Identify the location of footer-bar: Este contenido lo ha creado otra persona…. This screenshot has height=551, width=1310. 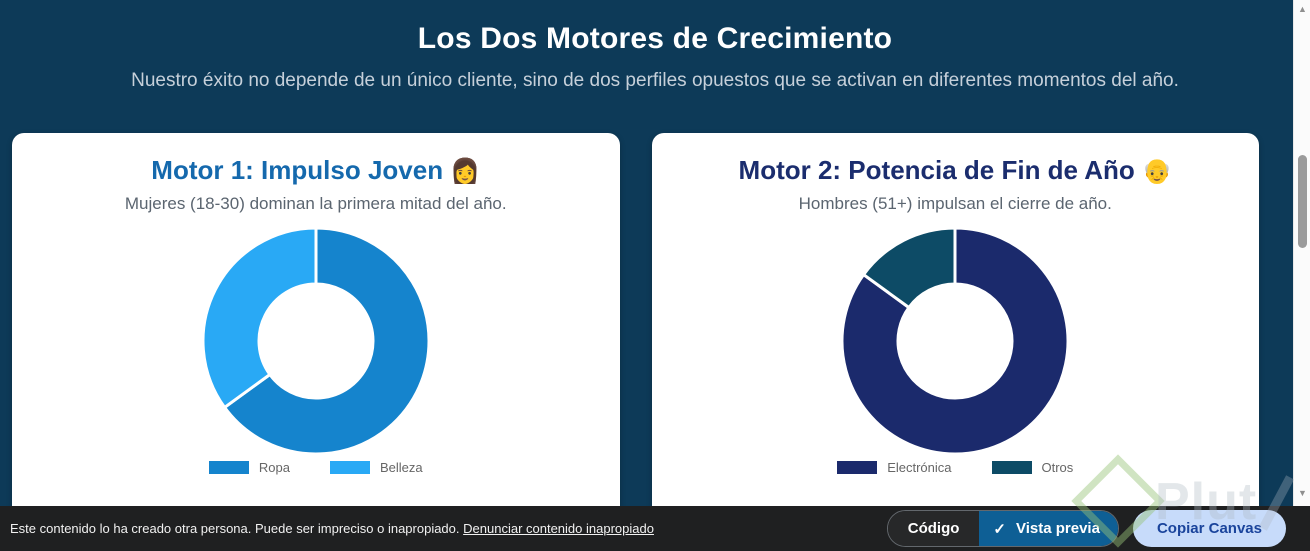
(655, 528).